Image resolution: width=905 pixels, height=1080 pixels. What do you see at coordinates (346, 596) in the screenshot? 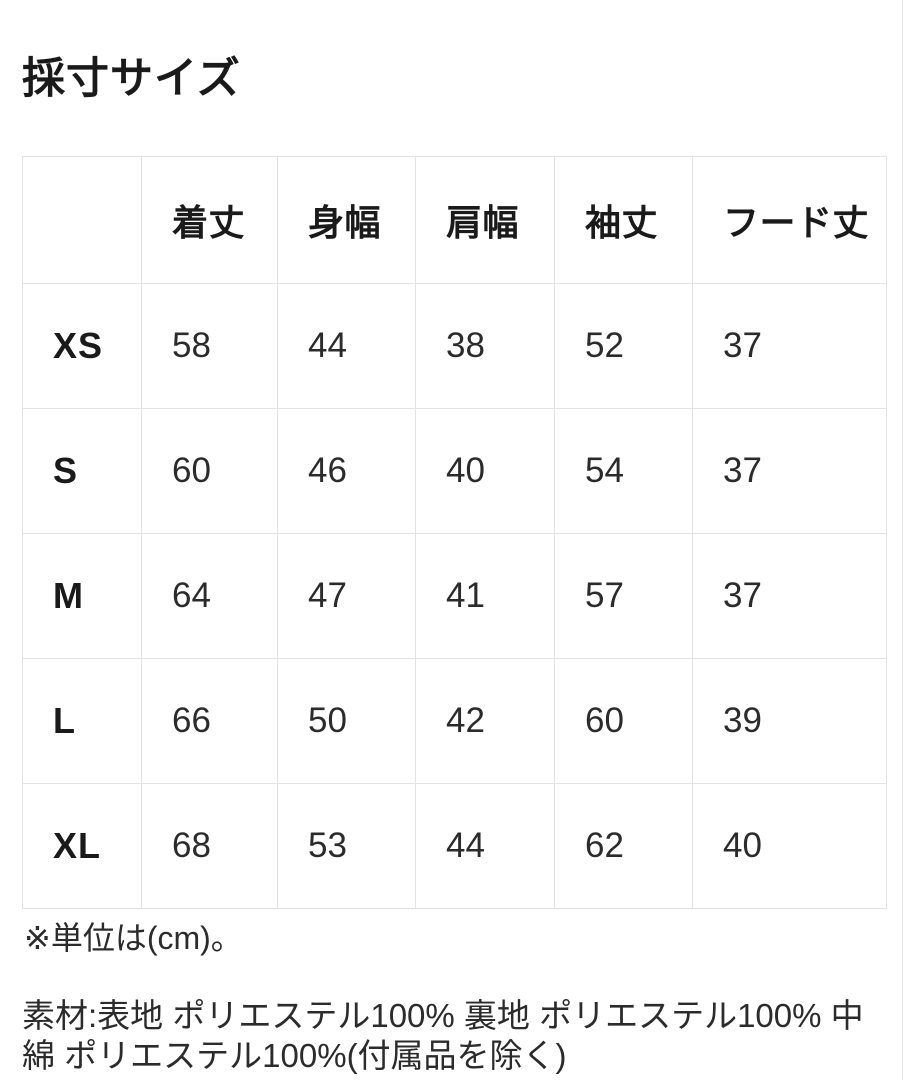
I see `measure-value-cell: 47` at bounding box center [346, 596].